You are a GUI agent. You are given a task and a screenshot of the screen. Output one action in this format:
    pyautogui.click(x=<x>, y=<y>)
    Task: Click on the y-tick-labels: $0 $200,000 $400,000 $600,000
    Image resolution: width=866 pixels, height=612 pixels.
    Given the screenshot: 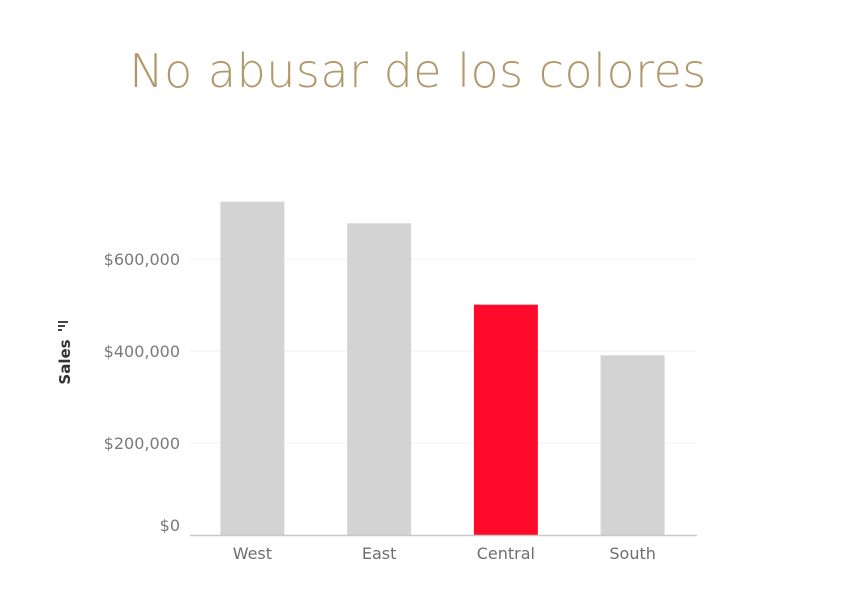 What is the action you would take?
    pyautogui.click(x=142, y=392)
    